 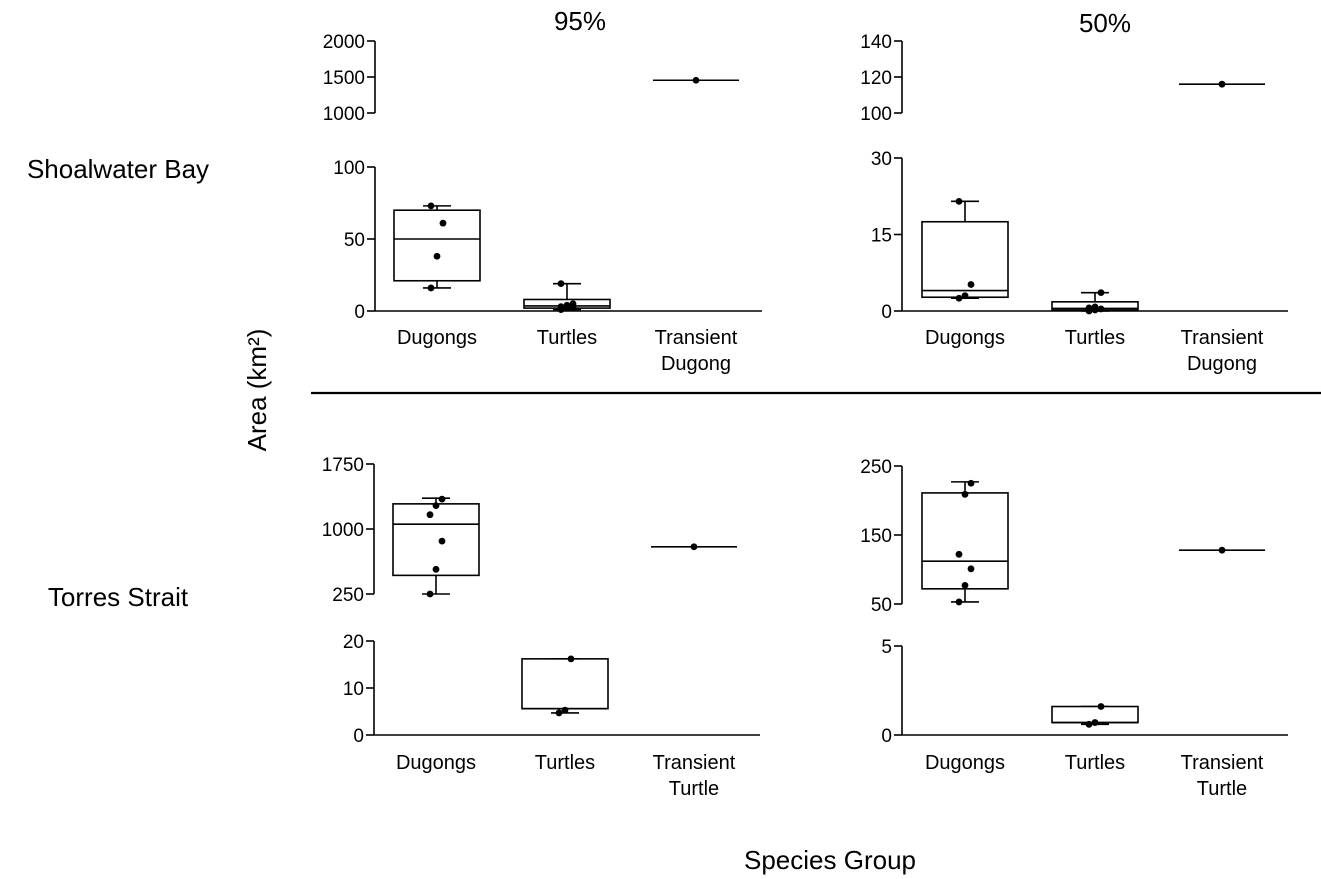 I want to click on y-tick-label: 120, so click(x=876, y=78).